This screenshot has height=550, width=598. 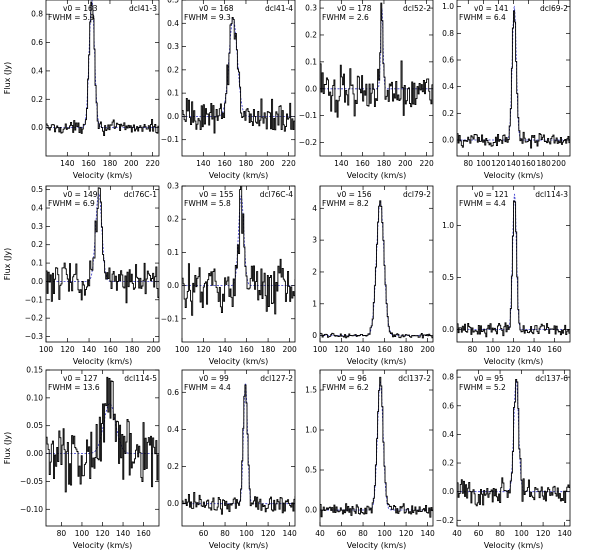 What do you see at coordinates (314, 208) in the screenshot?
I see `y-tick-label: 4` at bounding box center [314, 208].